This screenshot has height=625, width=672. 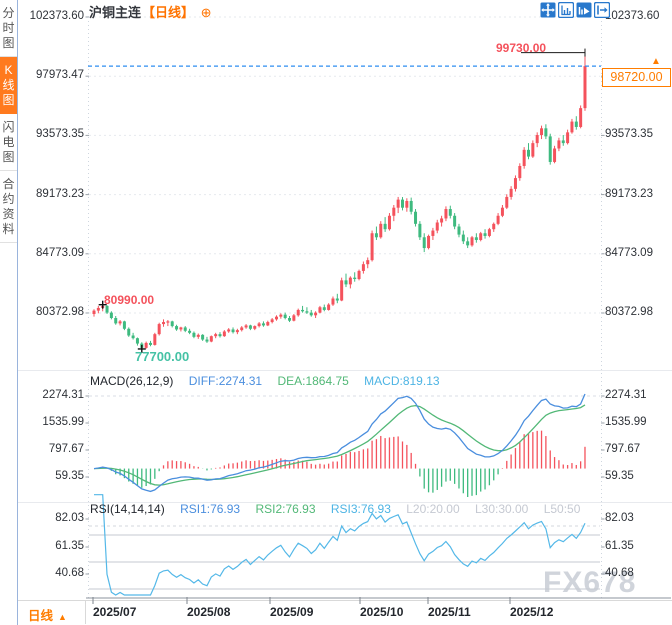 What do you see at coordinates (41, 616) in the screenshot?
I see `period-selector-label: 日线` at bounding box center [41, 616].